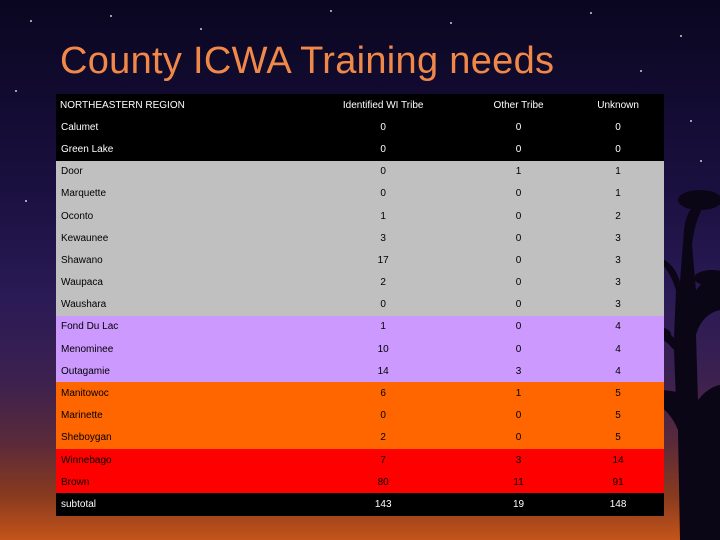 The height and width of the screenshot is (540, 720). I want to click on county-name: Waupaca, so click(82, 283).